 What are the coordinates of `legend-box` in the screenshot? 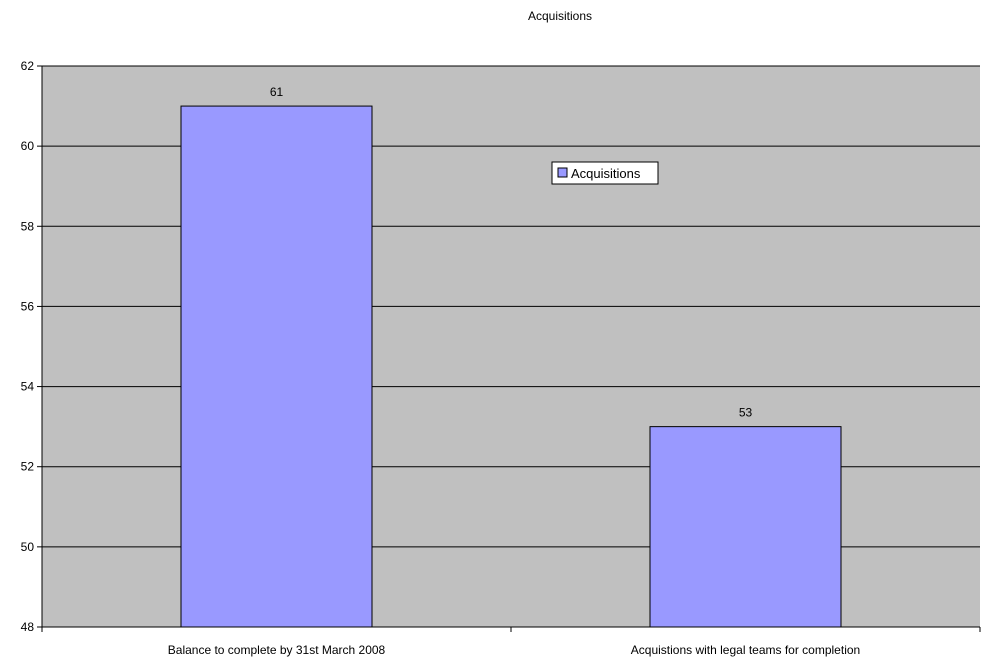 It's located at (605, 173).